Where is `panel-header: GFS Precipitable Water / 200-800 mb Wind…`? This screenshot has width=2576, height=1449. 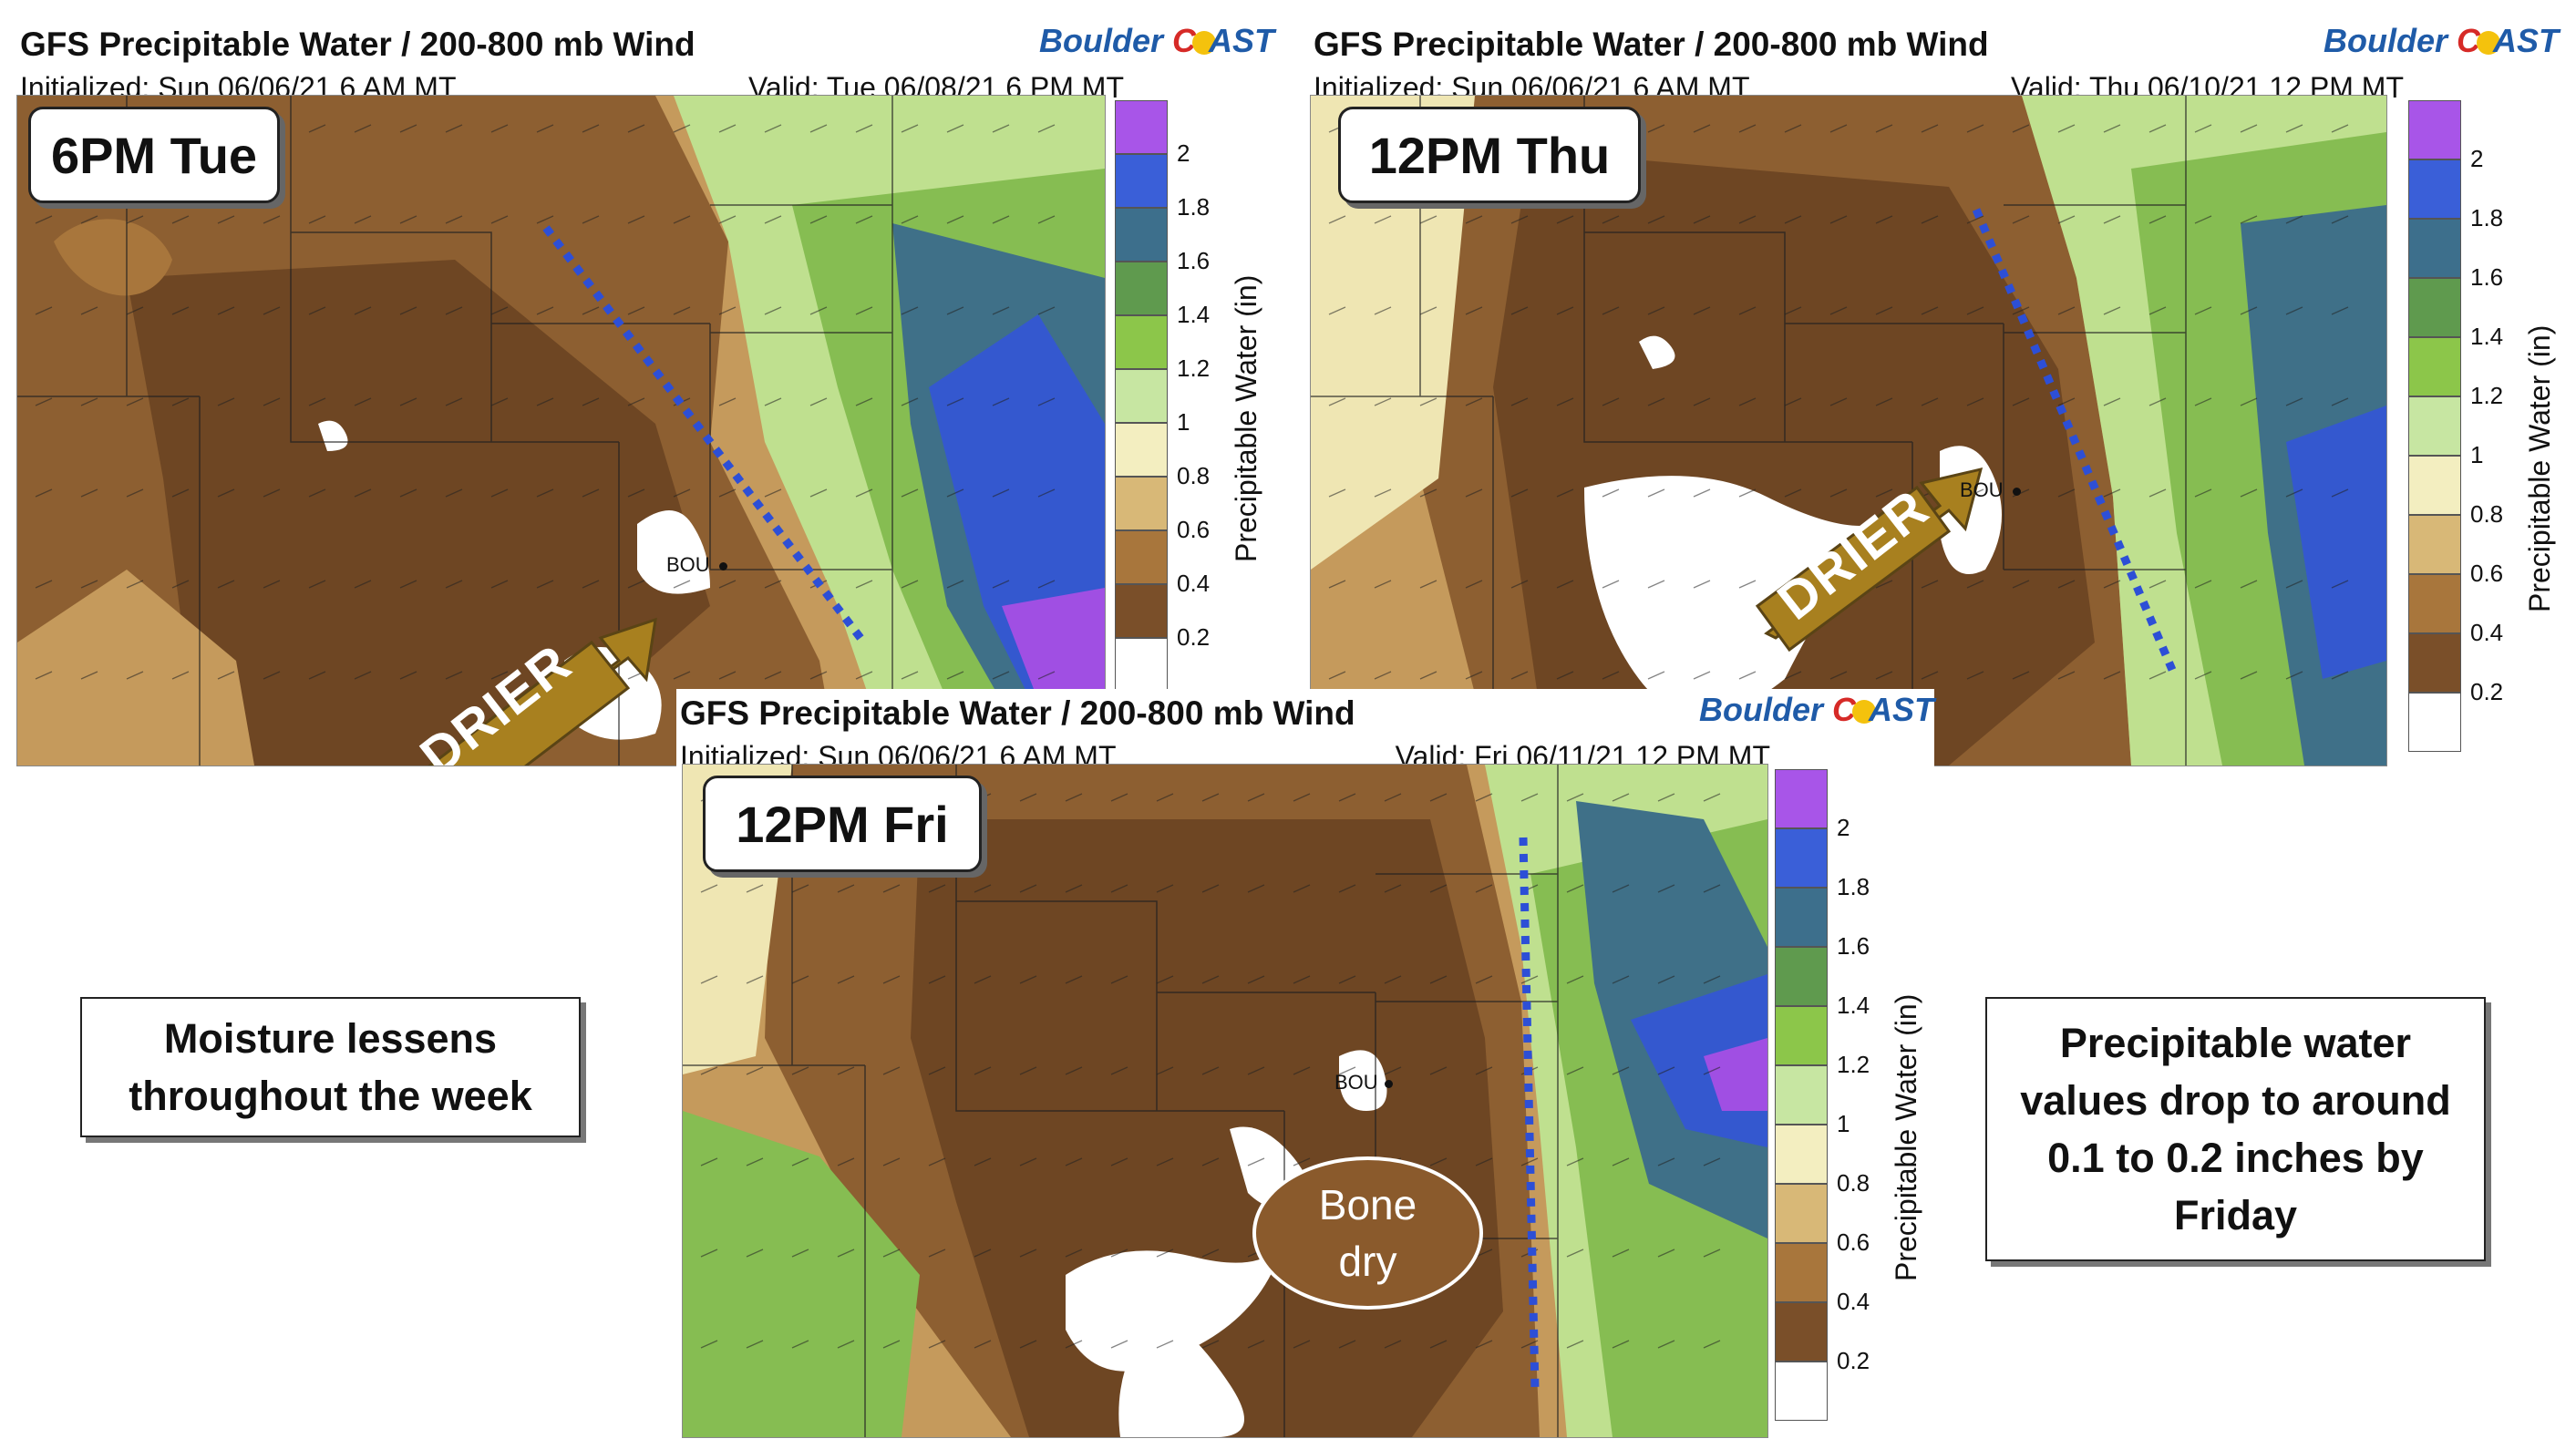 panel-header: GFS Precipitable Water / 200-800 mb Wind… is located at coordinates (645, 67).